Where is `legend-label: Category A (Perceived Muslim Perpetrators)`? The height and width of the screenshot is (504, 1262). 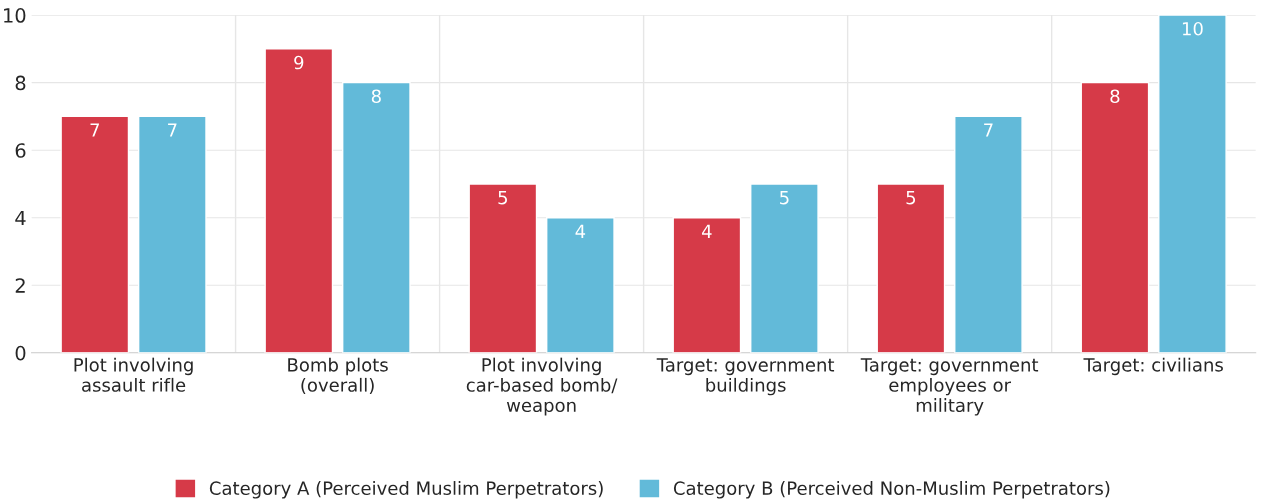 legend-label: Category A (Perceived Muslim Perpetrators) is located at coordinates (406, 490).